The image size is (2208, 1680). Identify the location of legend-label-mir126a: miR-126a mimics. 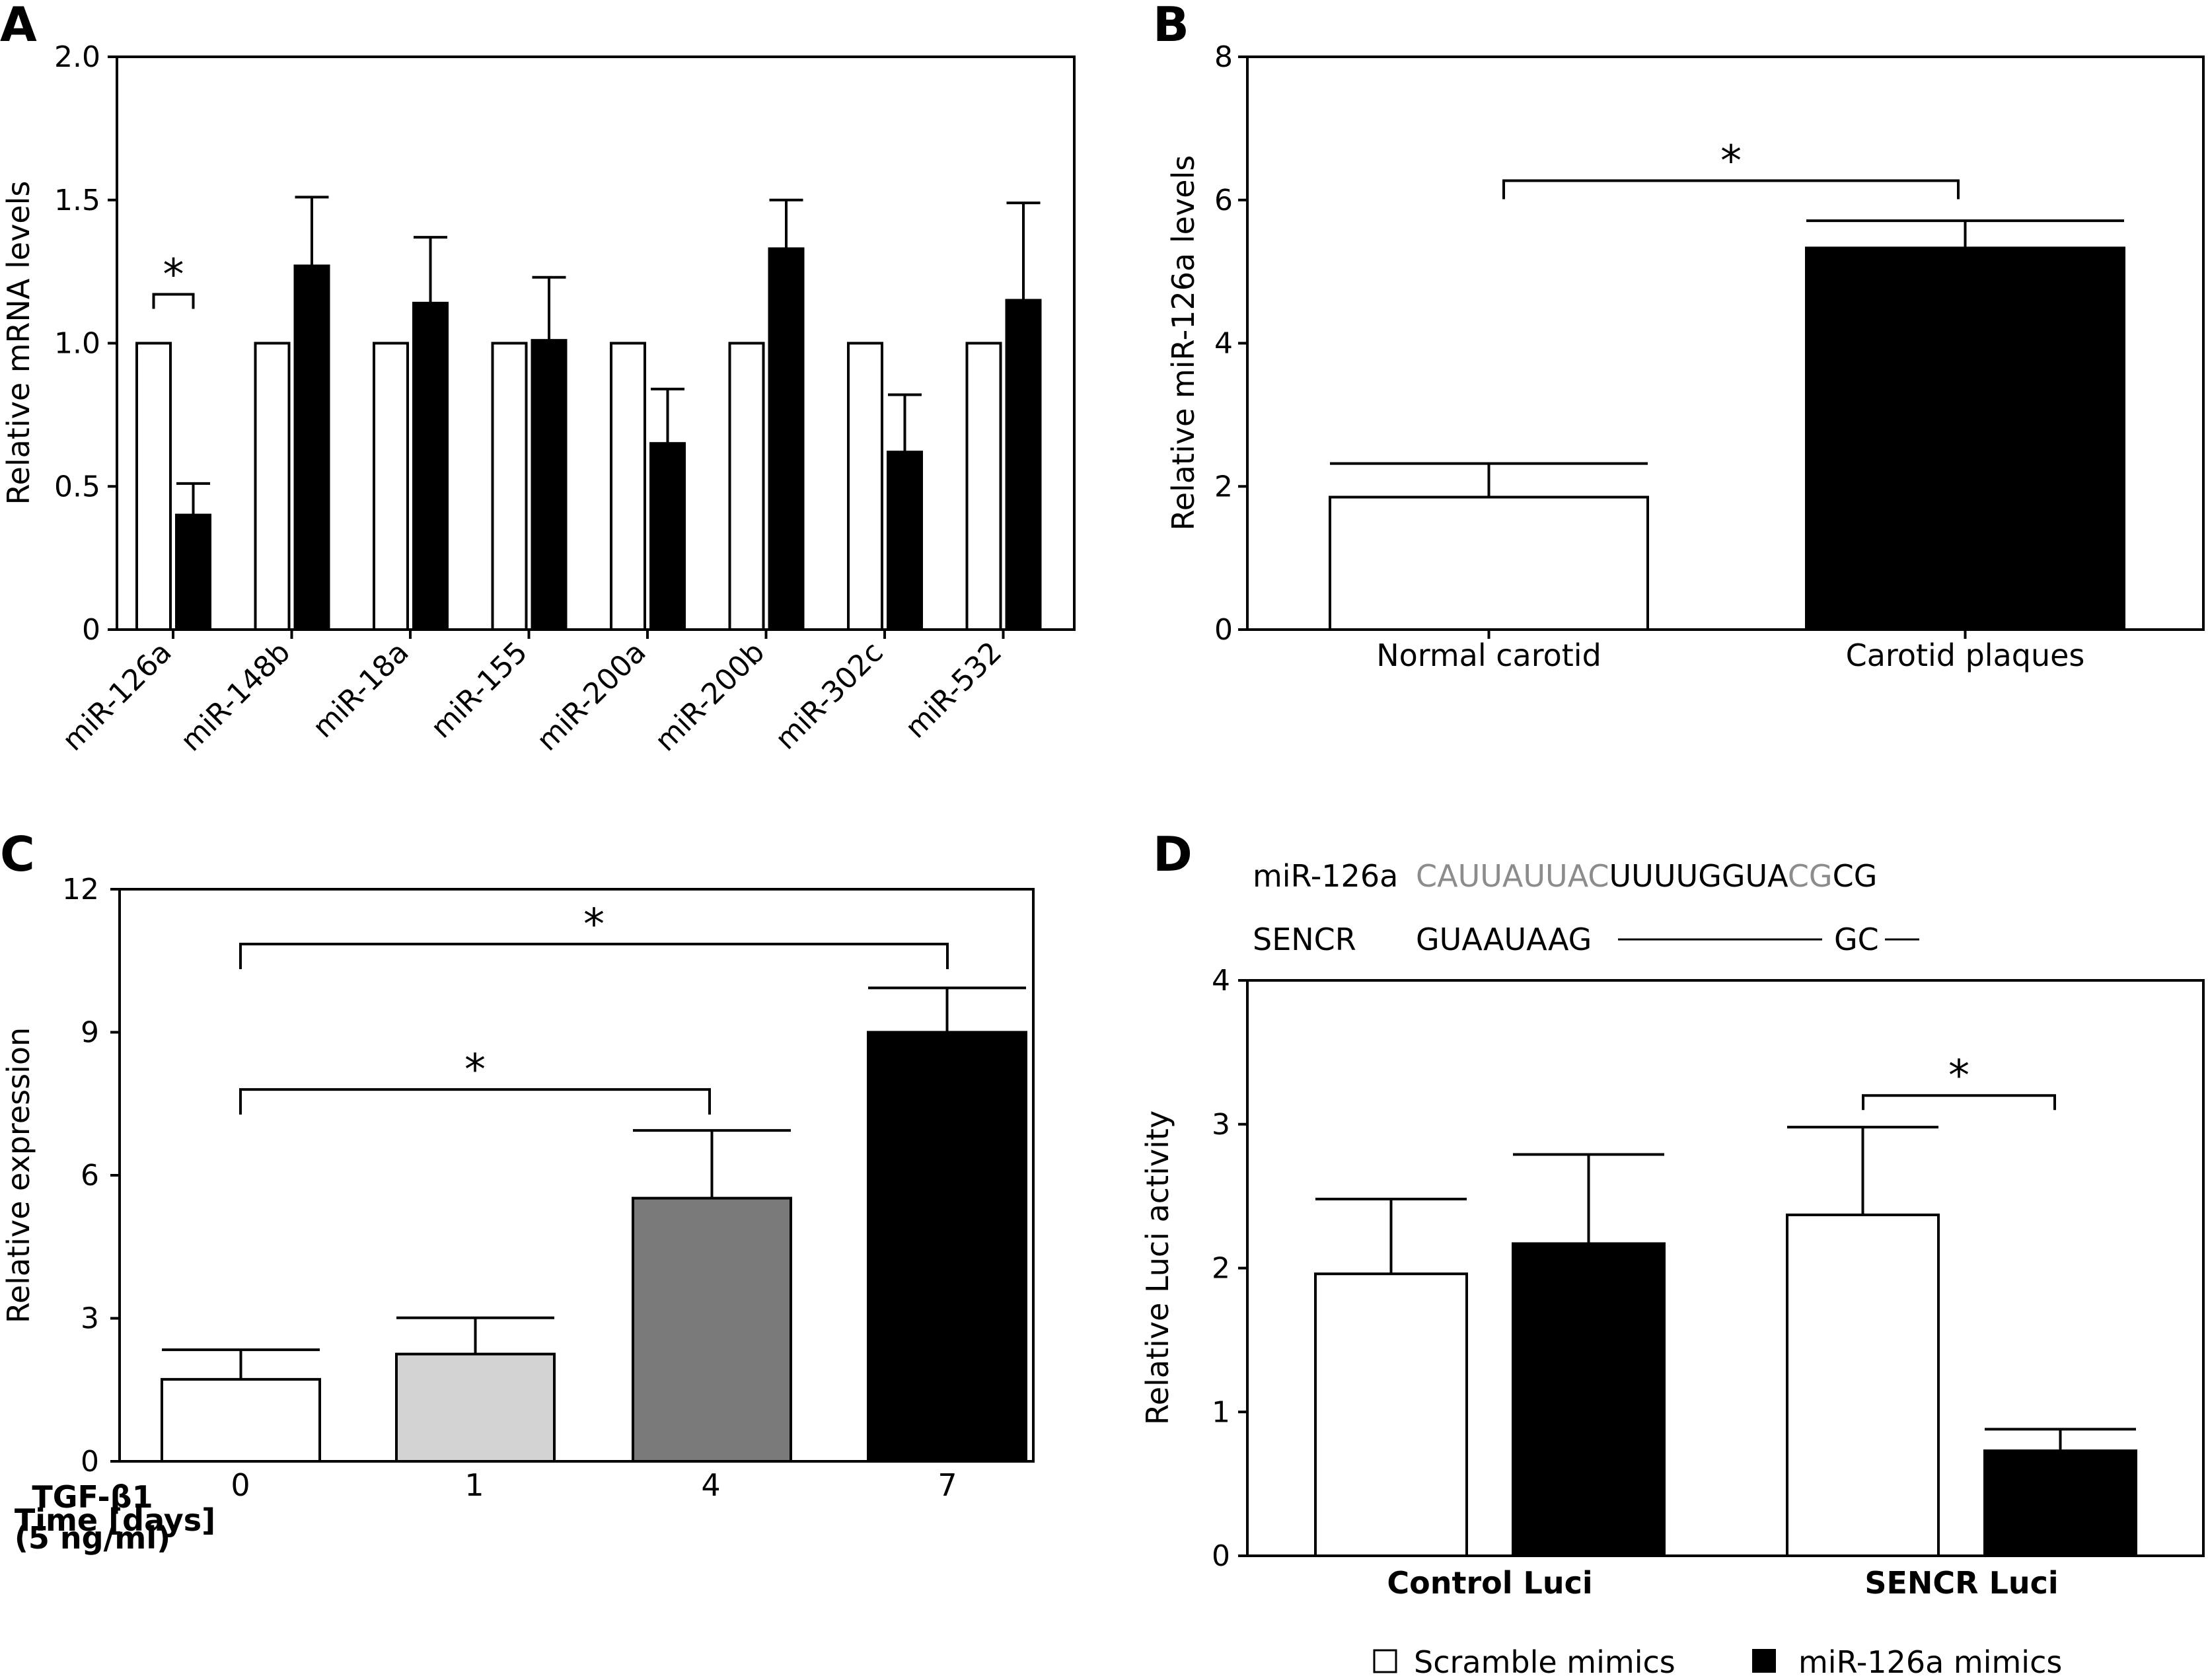
(1930, 1662).